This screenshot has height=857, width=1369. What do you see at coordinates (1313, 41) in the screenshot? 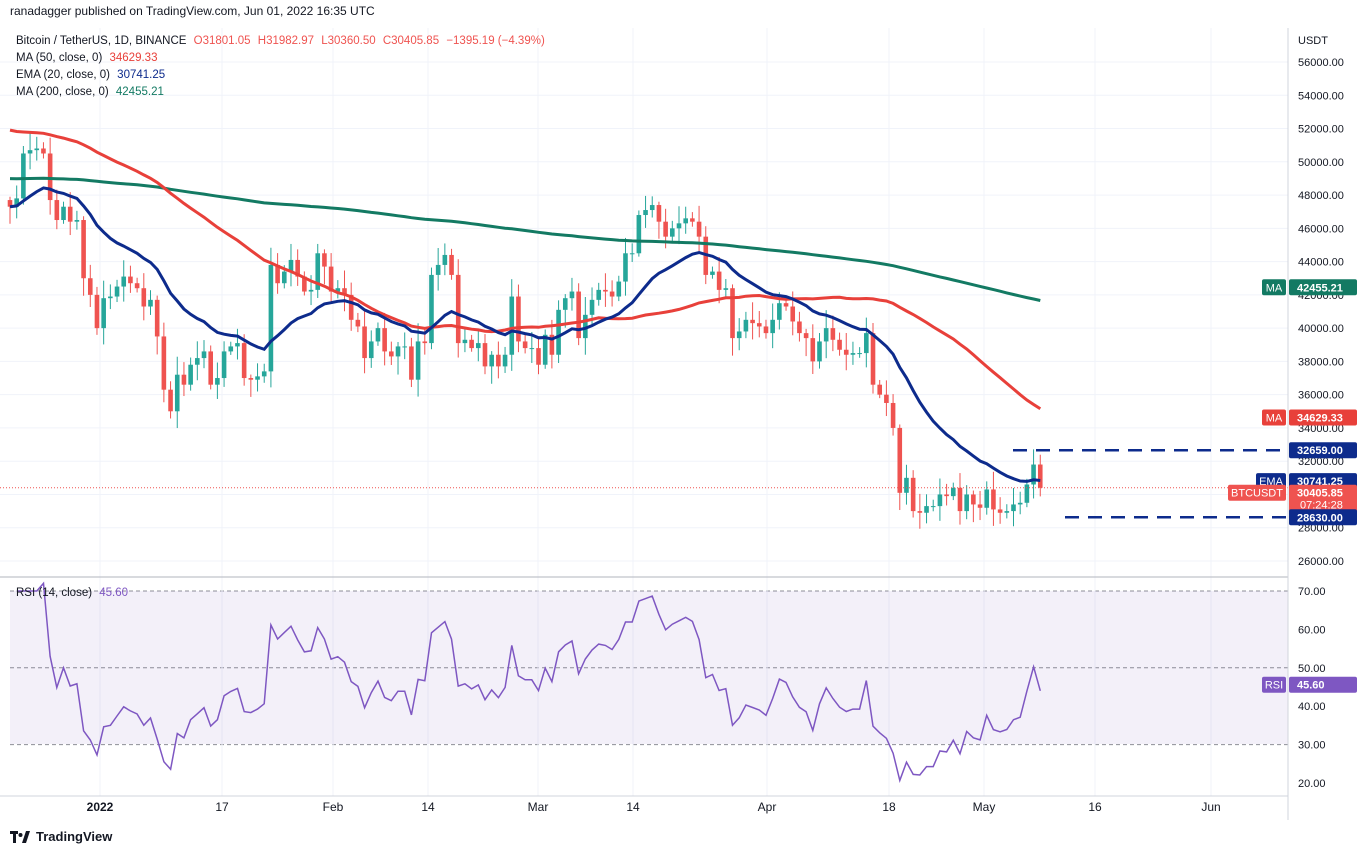
I see `currency-label: USDT` at bounding box center [1313, 41].